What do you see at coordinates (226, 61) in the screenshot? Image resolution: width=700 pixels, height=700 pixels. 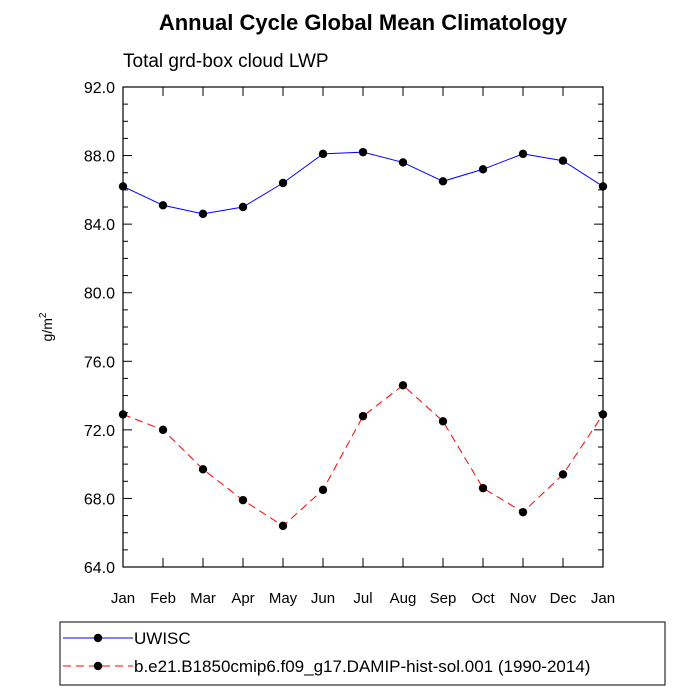 I see `chart-subtitle: Total grd-box cloud LWP` at bounding box center [226, 61].